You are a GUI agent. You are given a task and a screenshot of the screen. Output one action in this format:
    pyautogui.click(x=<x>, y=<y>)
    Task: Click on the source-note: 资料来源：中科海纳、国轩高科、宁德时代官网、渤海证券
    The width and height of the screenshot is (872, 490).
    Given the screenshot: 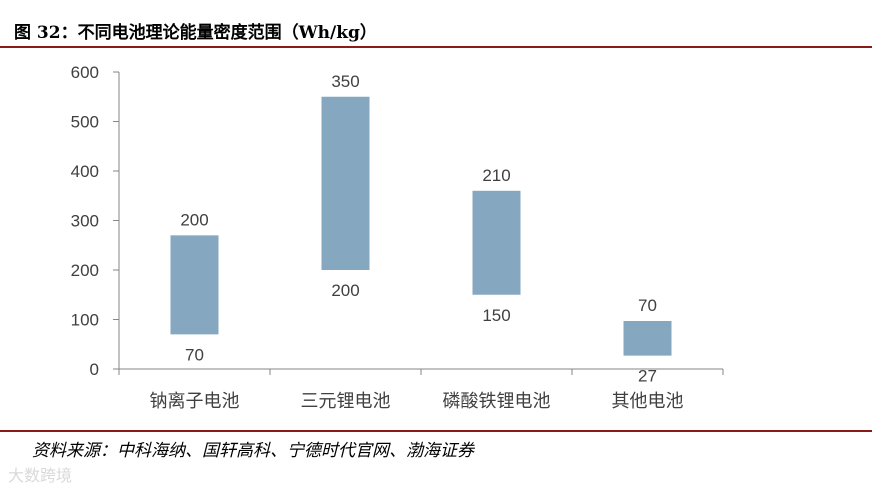 What is the action you would take?
    pyautogui.click(x=253, y=451)
    